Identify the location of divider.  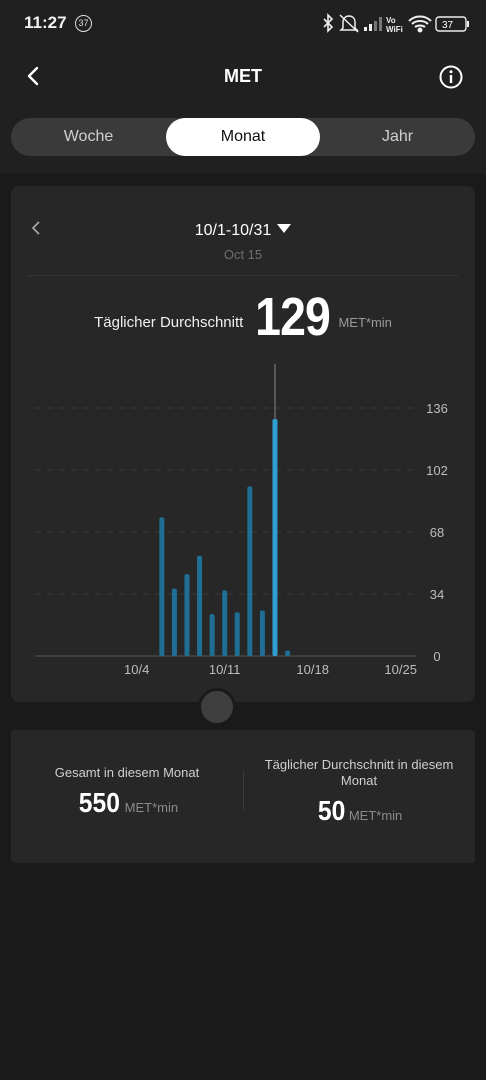
(243, 275).